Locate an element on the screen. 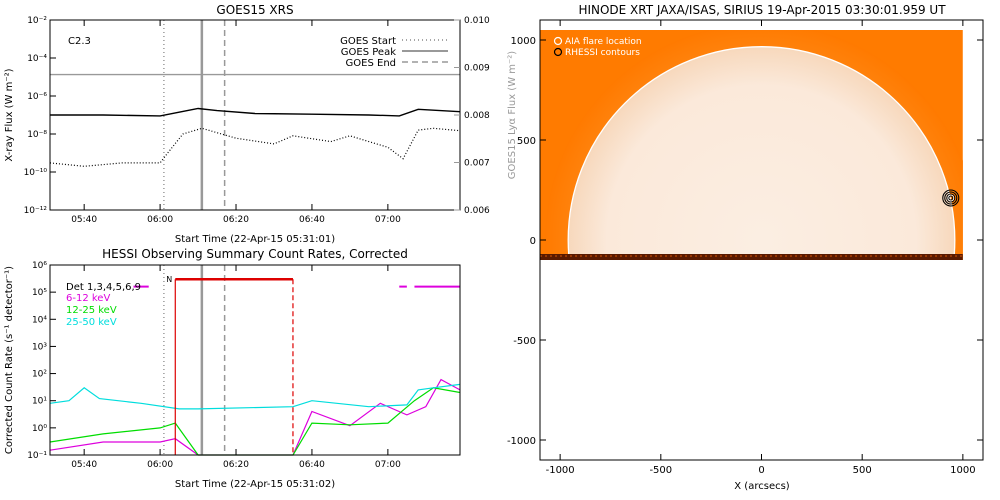  goes-legend: GOES Start GOES Peak GOES End is located at coordinates (394, 52).